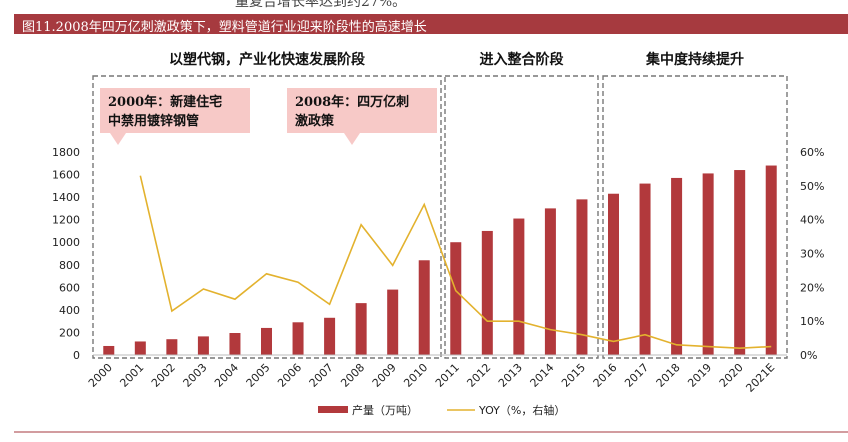  What do you see at coordinates (352, 375) in the screenshot?
I see `x-tick-label: 2008` at bounding box center [352, 375].